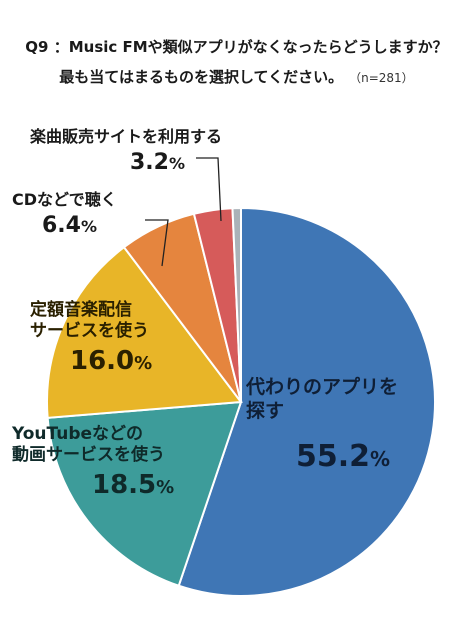  Describe the element at coordinates (209, 189) in the screenshot. I see `leader-line-download-site` at that location.